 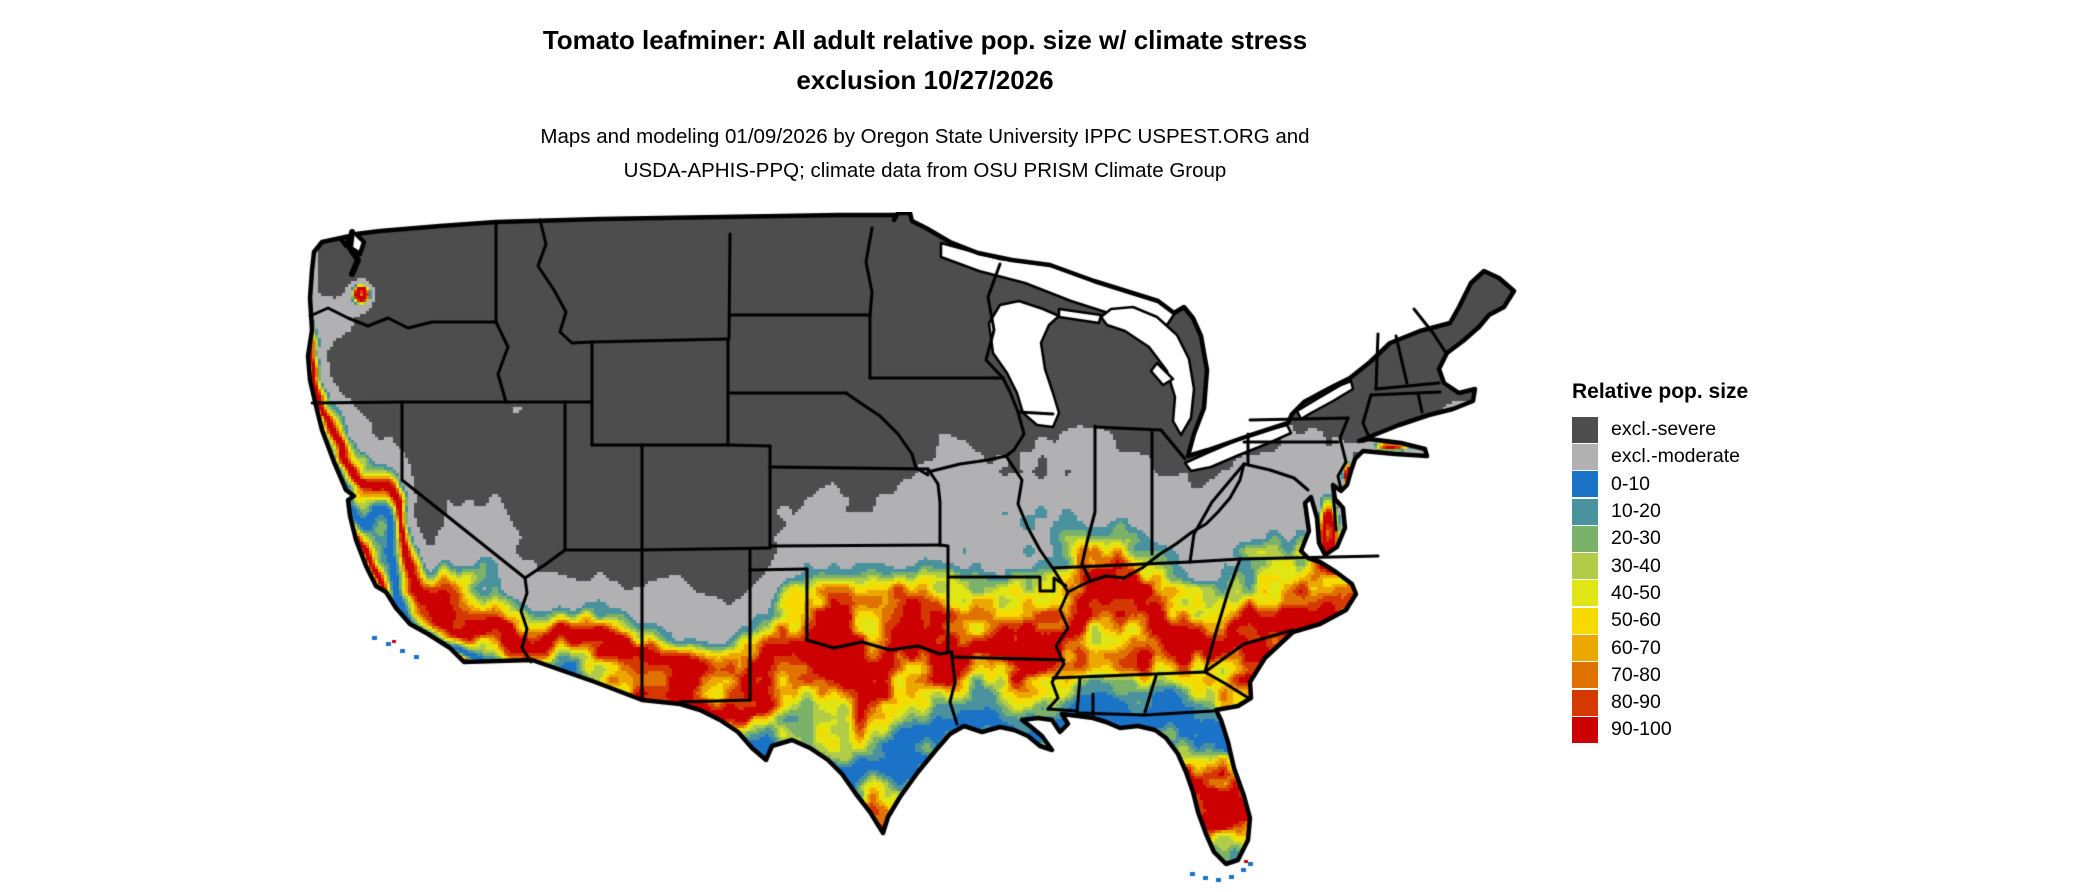 What do you see at coordinates (1636, 647) in the screenshot?
I see `legend-label: 60-70` at bounding box center [1636, 647].